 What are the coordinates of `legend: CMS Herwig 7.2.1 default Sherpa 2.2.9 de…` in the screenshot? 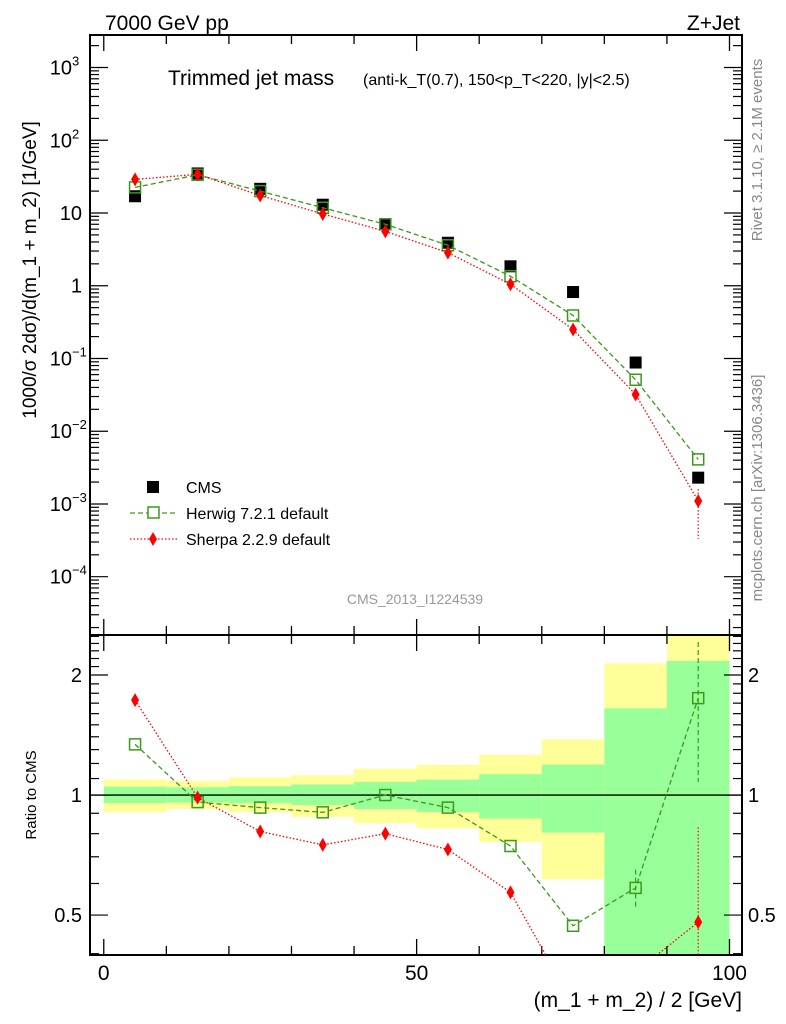 It's located at (230, 514).